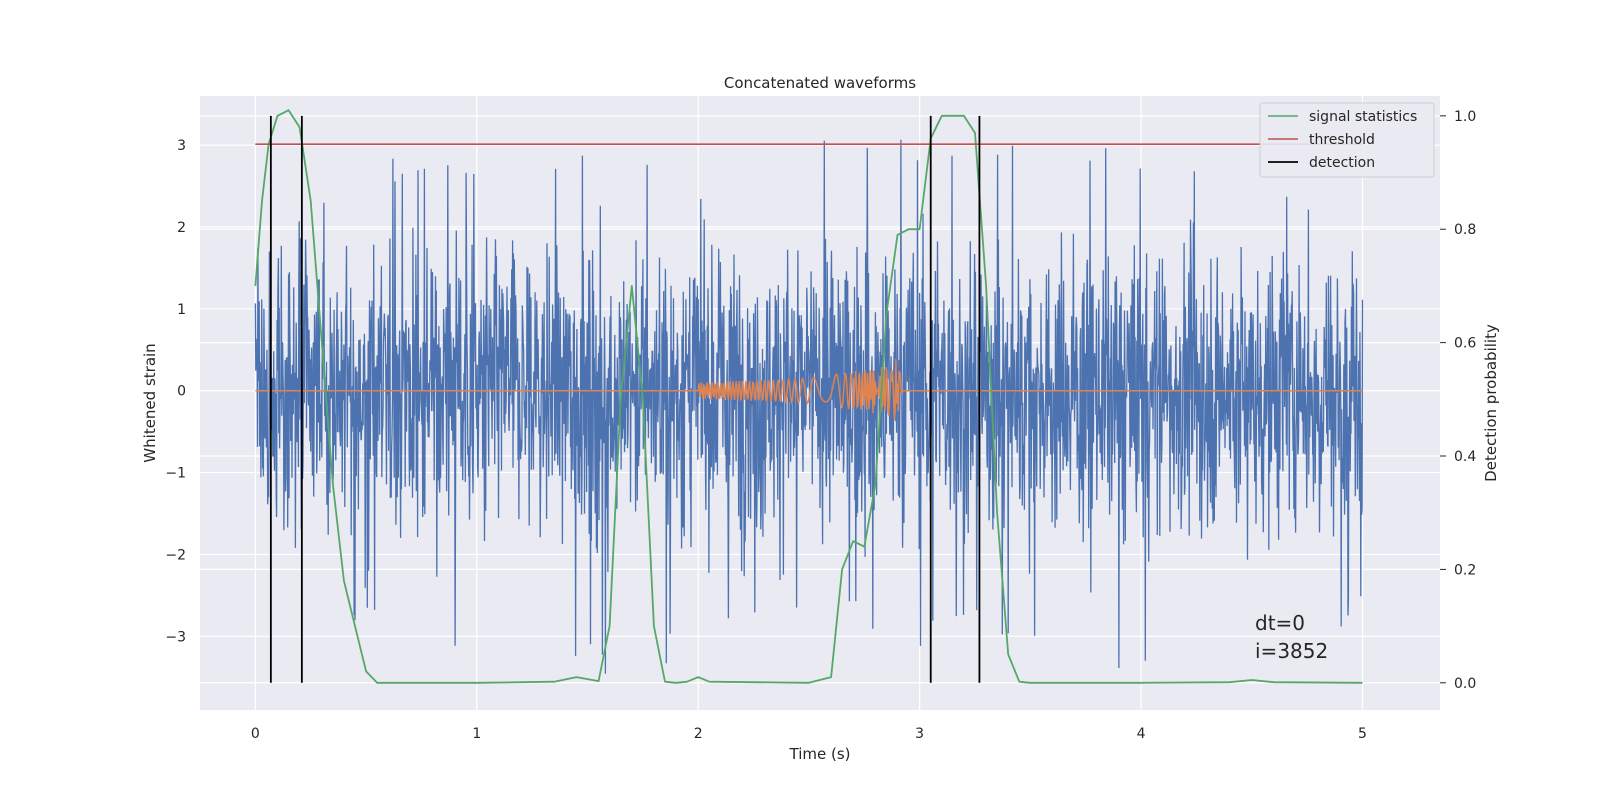 Image resolution: width=1600 pixels, height=800 pixels. What do you see at coordinates (1342, 163) in the screenshot?
I see `legend-label-detection: detection` at bounding box center [1342, 163].